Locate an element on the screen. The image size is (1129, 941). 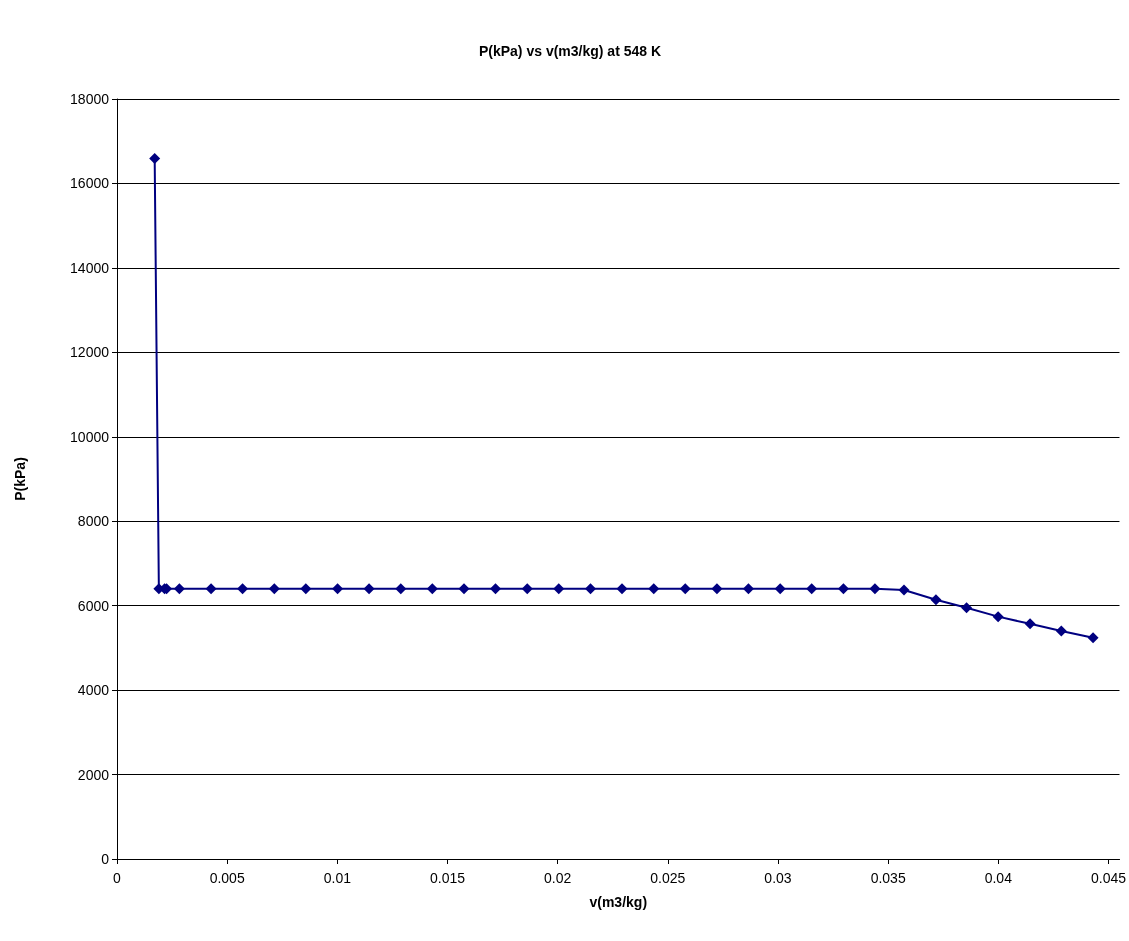
y-tick-label: 12000 is located at coordinates (90, 352).